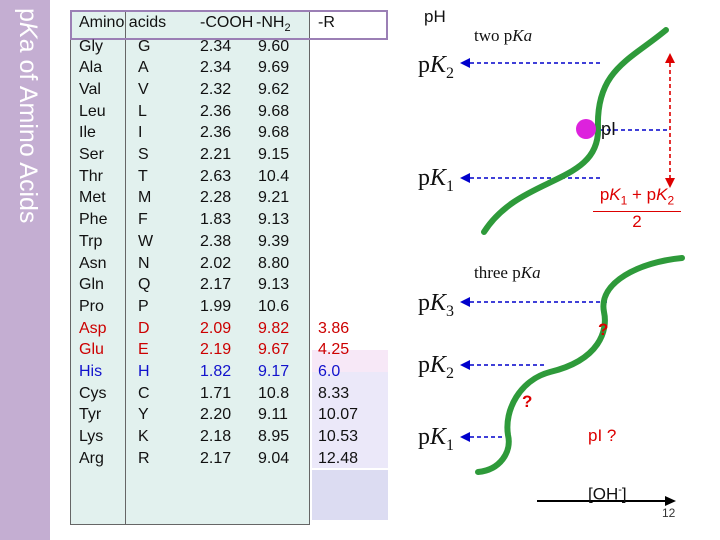 The image size is (720, 540). Describe the element at coordinates (216, 220) in the screenshot. I see `cooh-pka: 1.83` at that location.